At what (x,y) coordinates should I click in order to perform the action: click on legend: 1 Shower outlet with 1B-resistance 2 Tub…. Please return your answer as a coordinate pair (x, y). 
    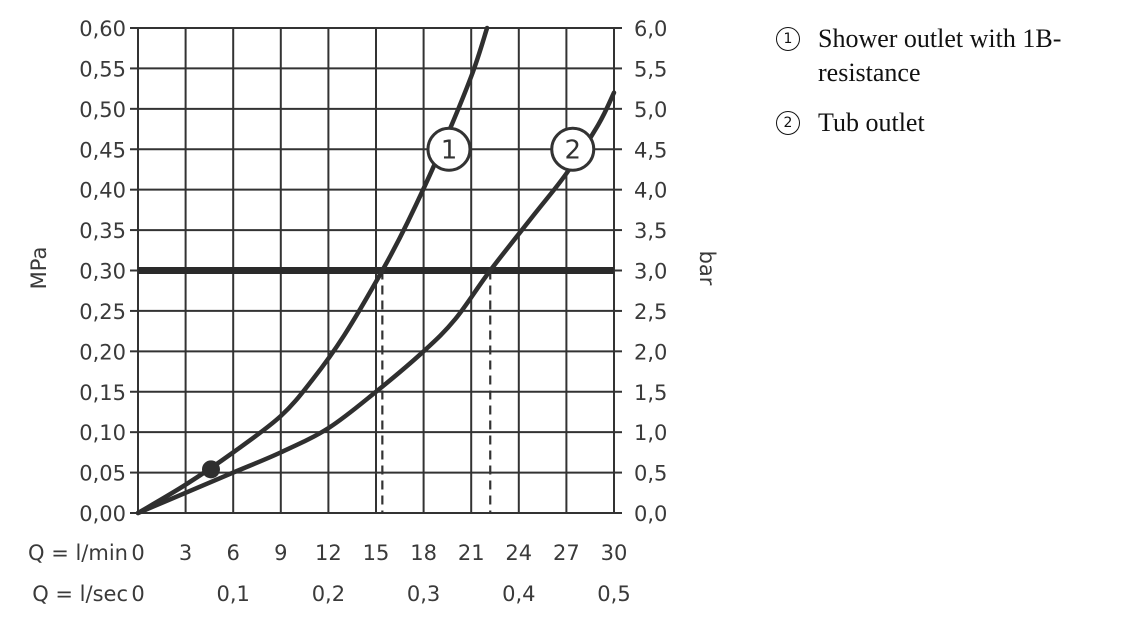
    Looking at the image, I should click on (948, 89).